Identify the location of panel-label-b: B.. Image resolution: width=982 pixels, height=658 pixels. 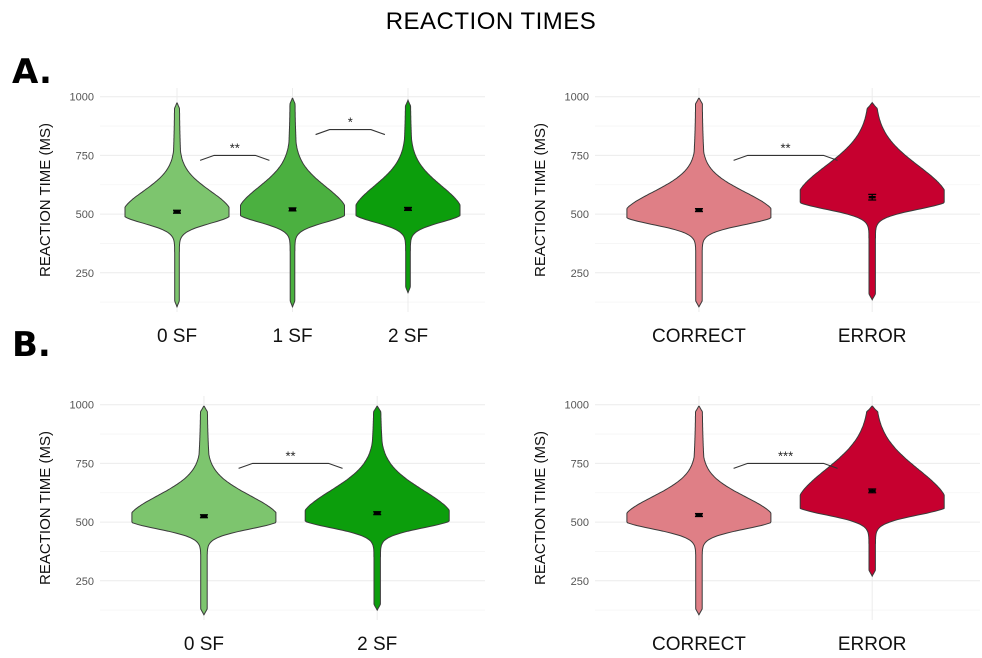
(31, 345).